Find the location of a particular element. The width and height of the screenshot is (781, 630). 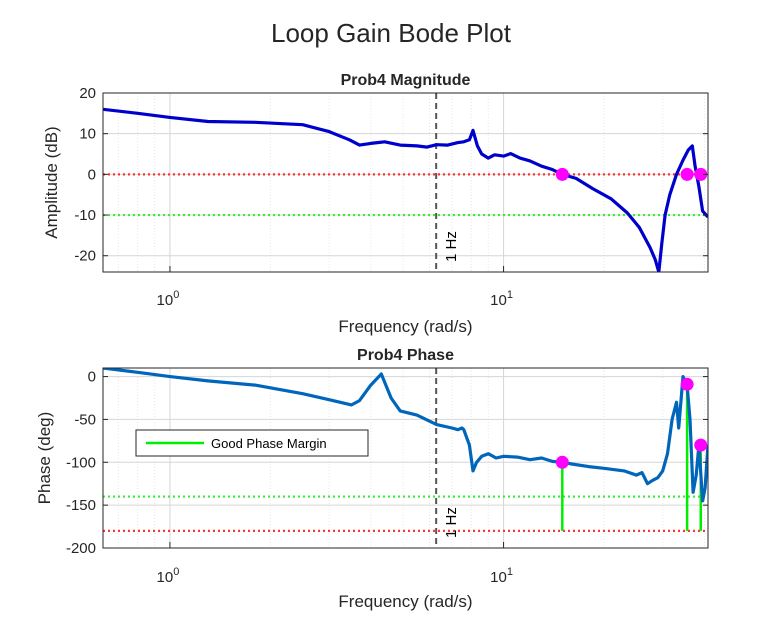

y-tick-label: -150 is located at coordinates (81, 505).